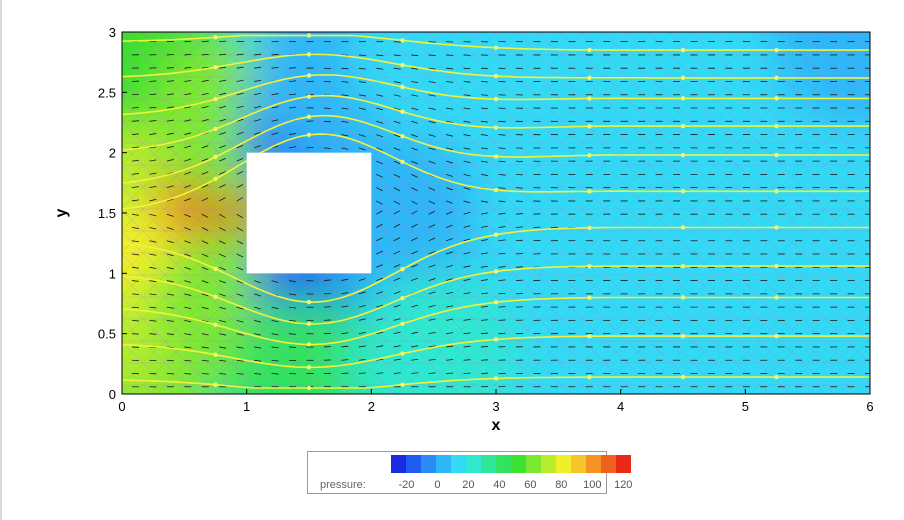 This screenshot has height=520, width=904. Describe the element at coordinates (561, 485) in the screenshot. I see `colorbar-tick-label: 80` at that location.